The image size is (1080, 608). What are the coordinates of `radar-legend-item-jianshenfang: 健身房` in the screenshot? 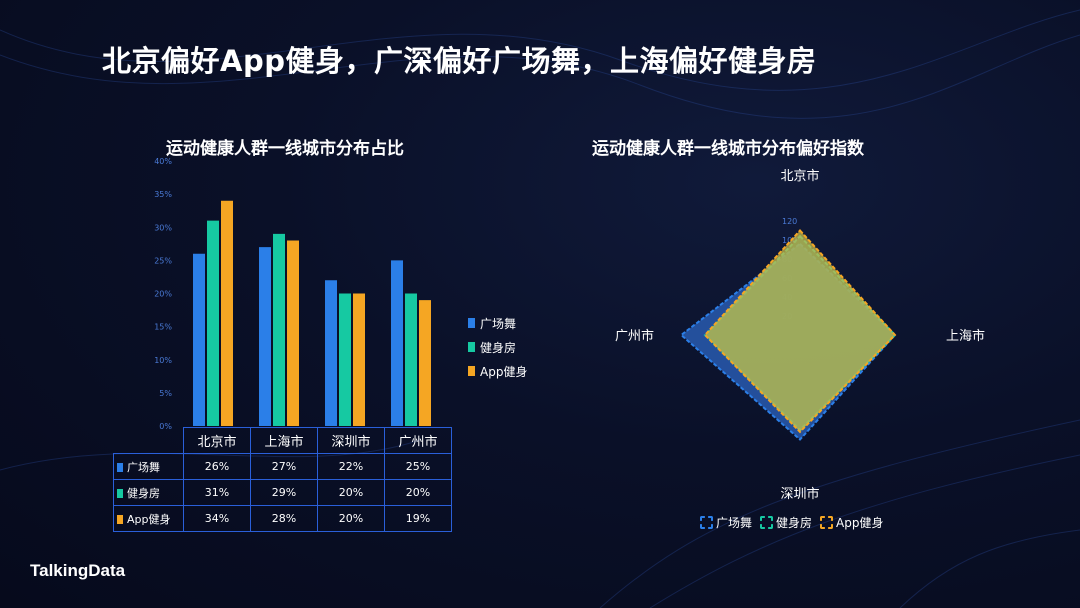 It's located at (786, 522).